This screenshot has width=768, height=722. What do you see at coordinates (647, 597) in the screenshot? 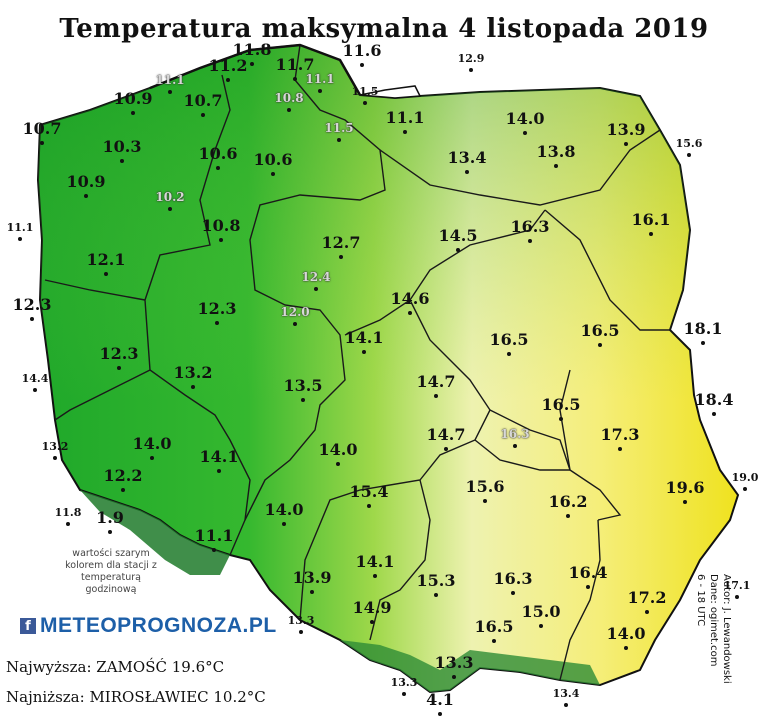
I see `station-temperature: 17.2` at bounding box center [647, 597].